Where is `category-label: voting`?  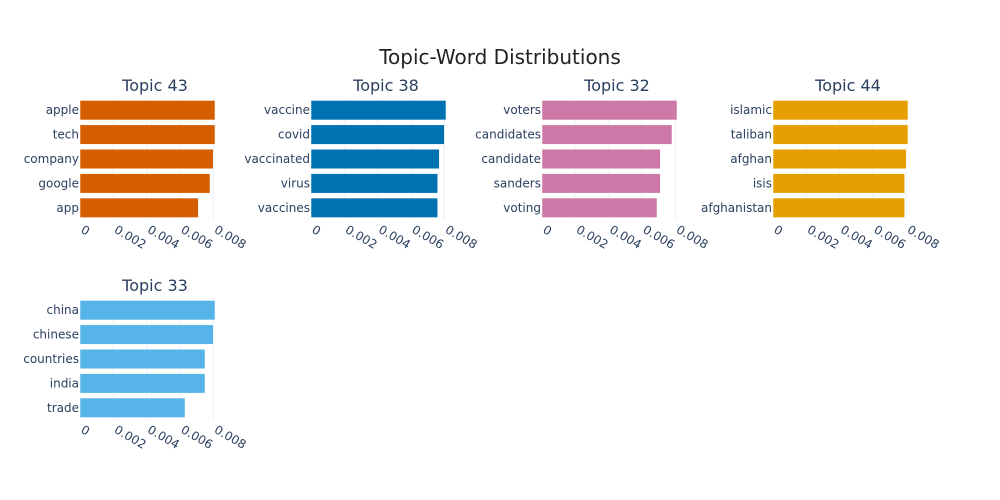
category-label: voting is located at coordinates (522, 208).